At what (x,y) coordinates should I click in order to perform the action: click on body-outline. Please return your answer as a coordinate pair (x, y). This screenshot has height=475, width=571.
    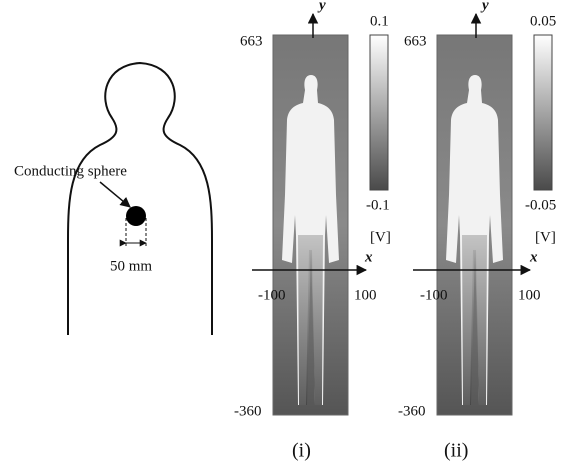
    Looking at the image, I should click on (140, 198).